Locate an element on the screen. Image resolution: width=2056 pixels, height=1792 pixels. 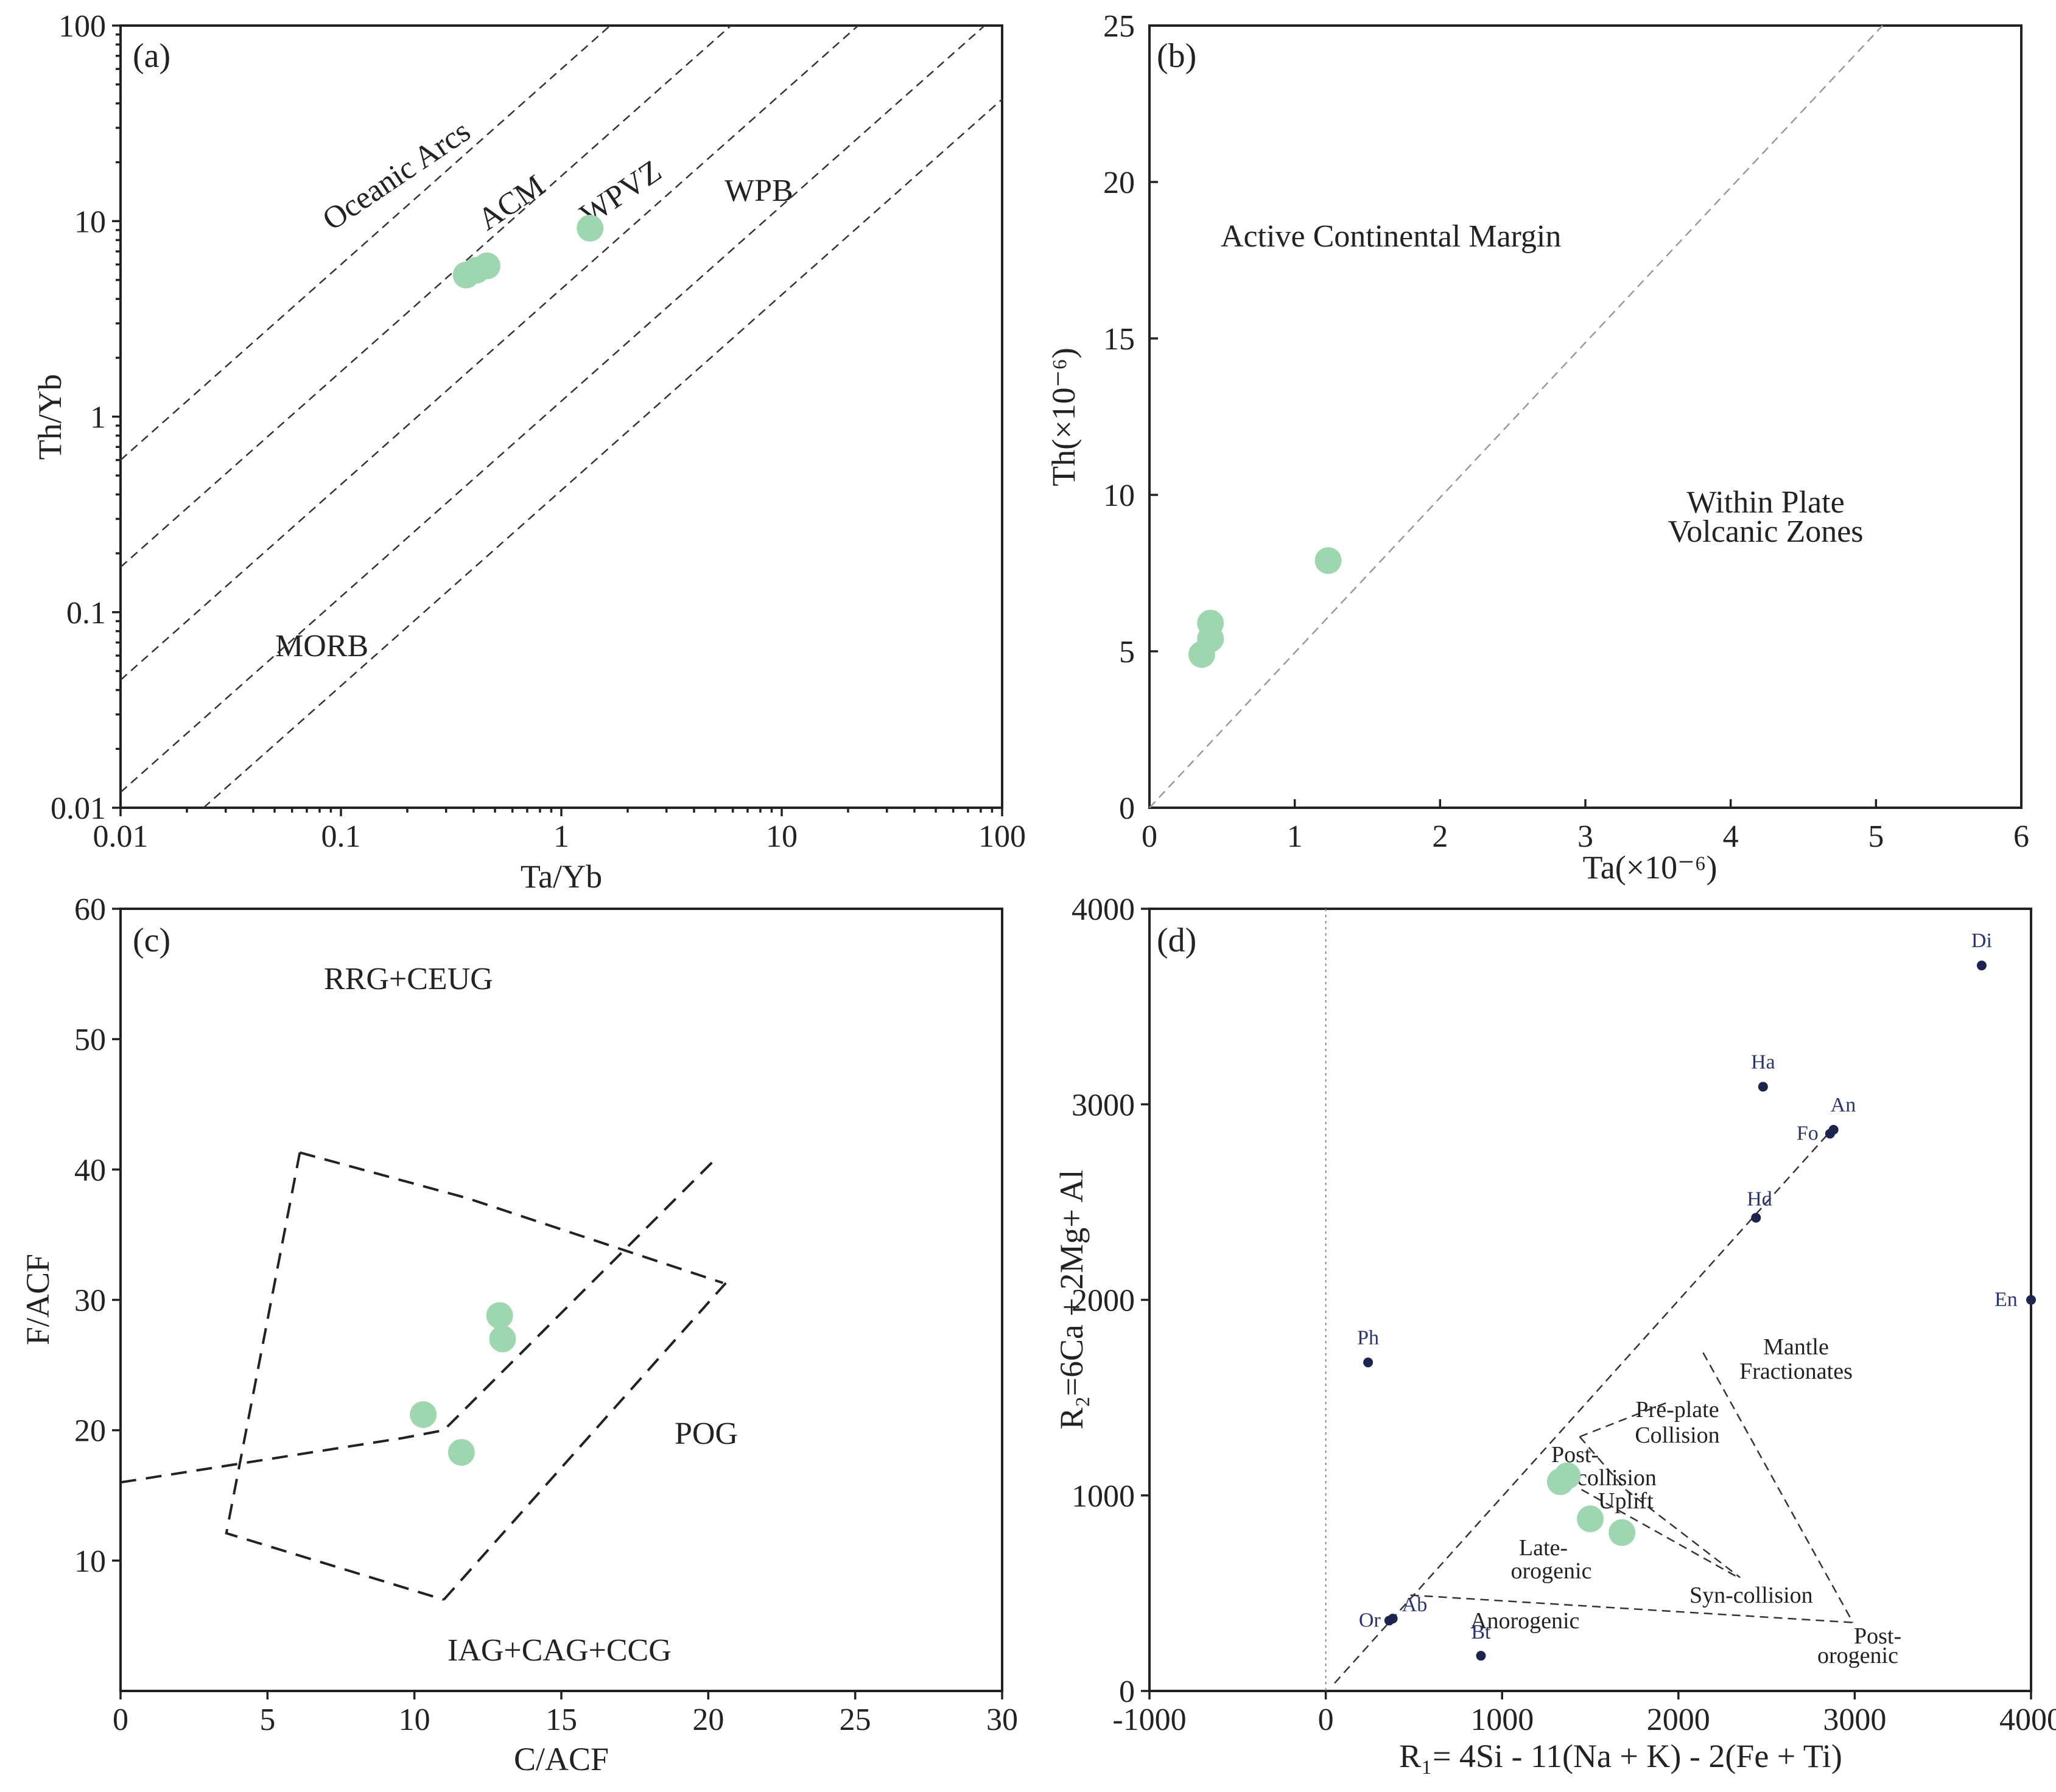
x-tick-label: 15 is located at coordinates (561, 1720).